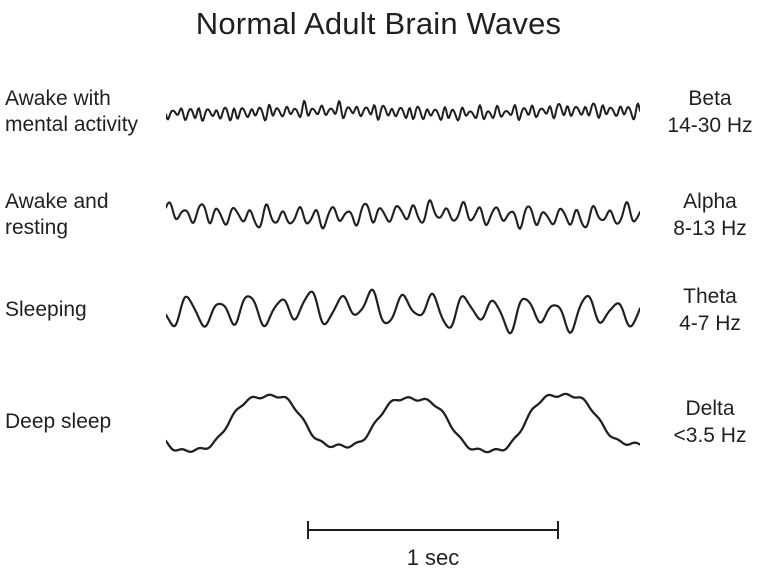 The width and height of the screenshot is (757, 572). What do you see at coordinates (308, 530) in the screenshot?
I see `scale-bar-tick-left` at bounding box center [308, 530].